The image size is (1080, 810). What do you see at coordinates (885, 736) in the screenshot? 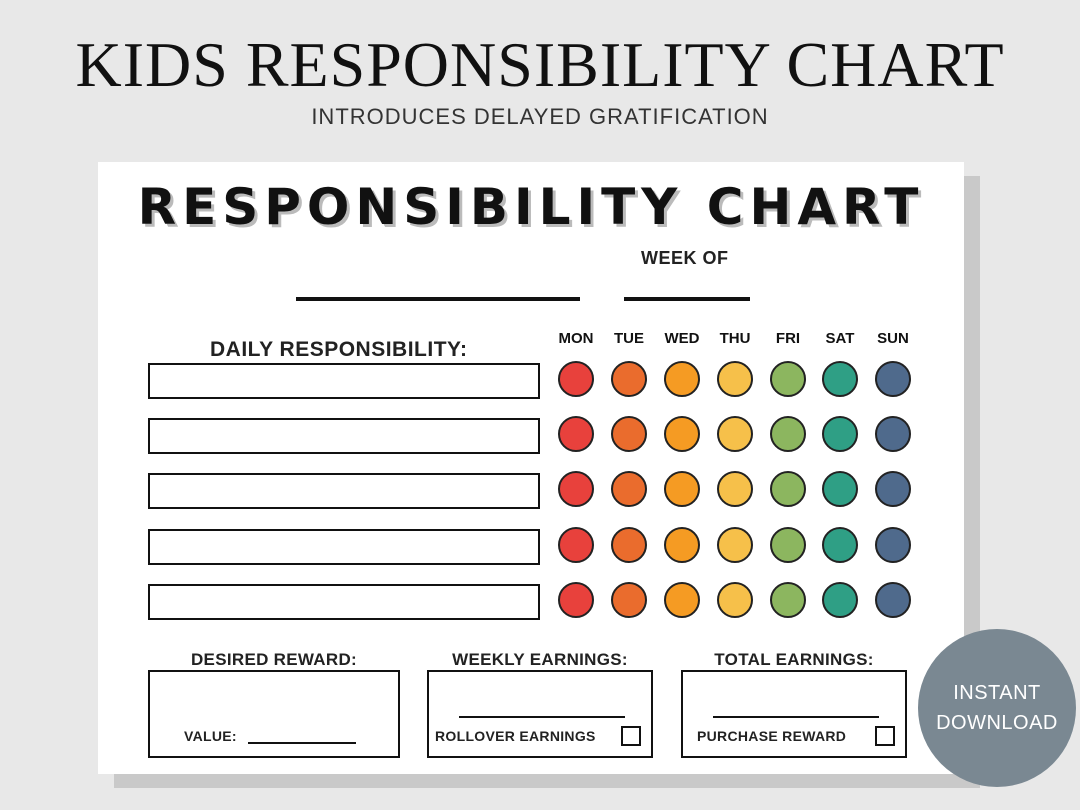
I see `purchase-reward-checkbox` at bounding box center [885, 736].